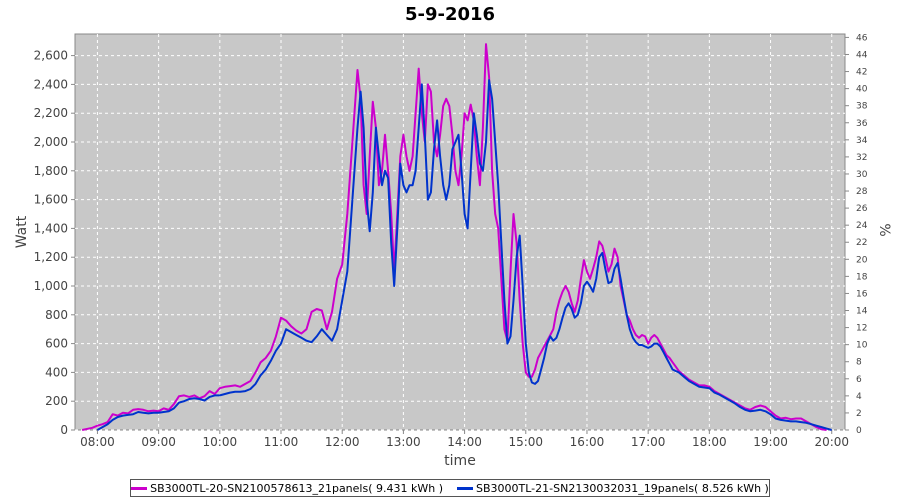  I want to click on y2-tick-label: 16, so click(862, 294).